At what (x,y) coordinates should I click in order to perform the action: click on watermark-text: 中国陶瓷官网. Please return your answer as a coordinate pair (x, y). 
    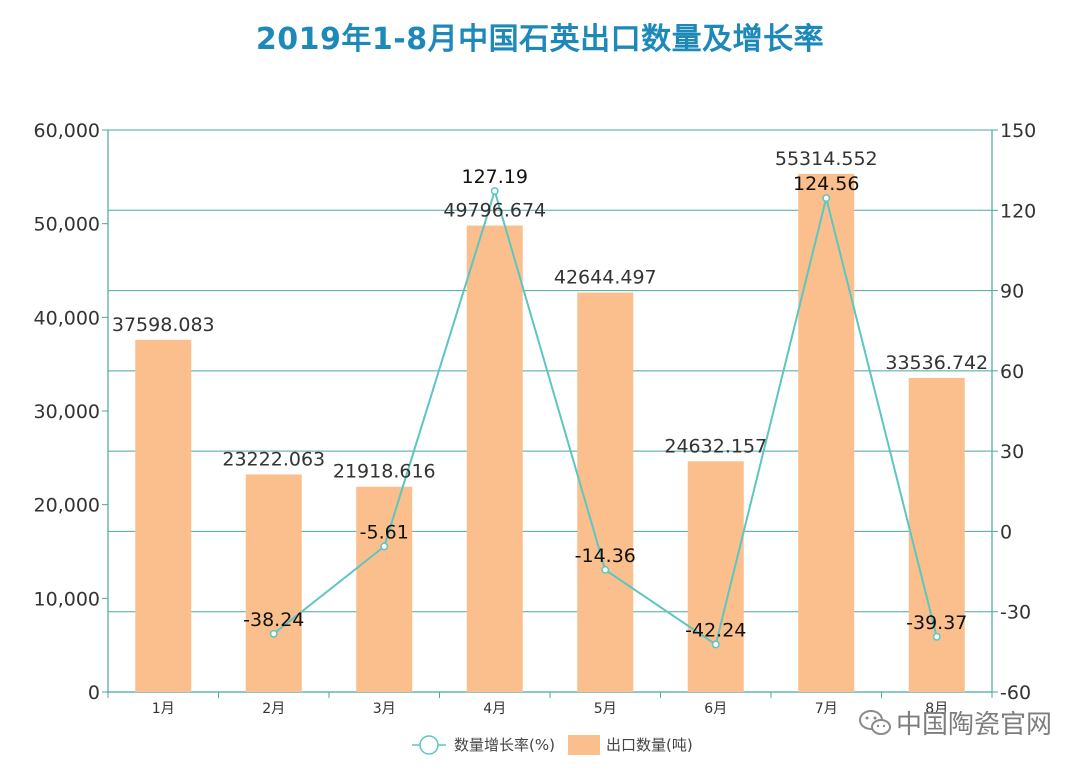
    Looking at the image, I should click on (973, 725).